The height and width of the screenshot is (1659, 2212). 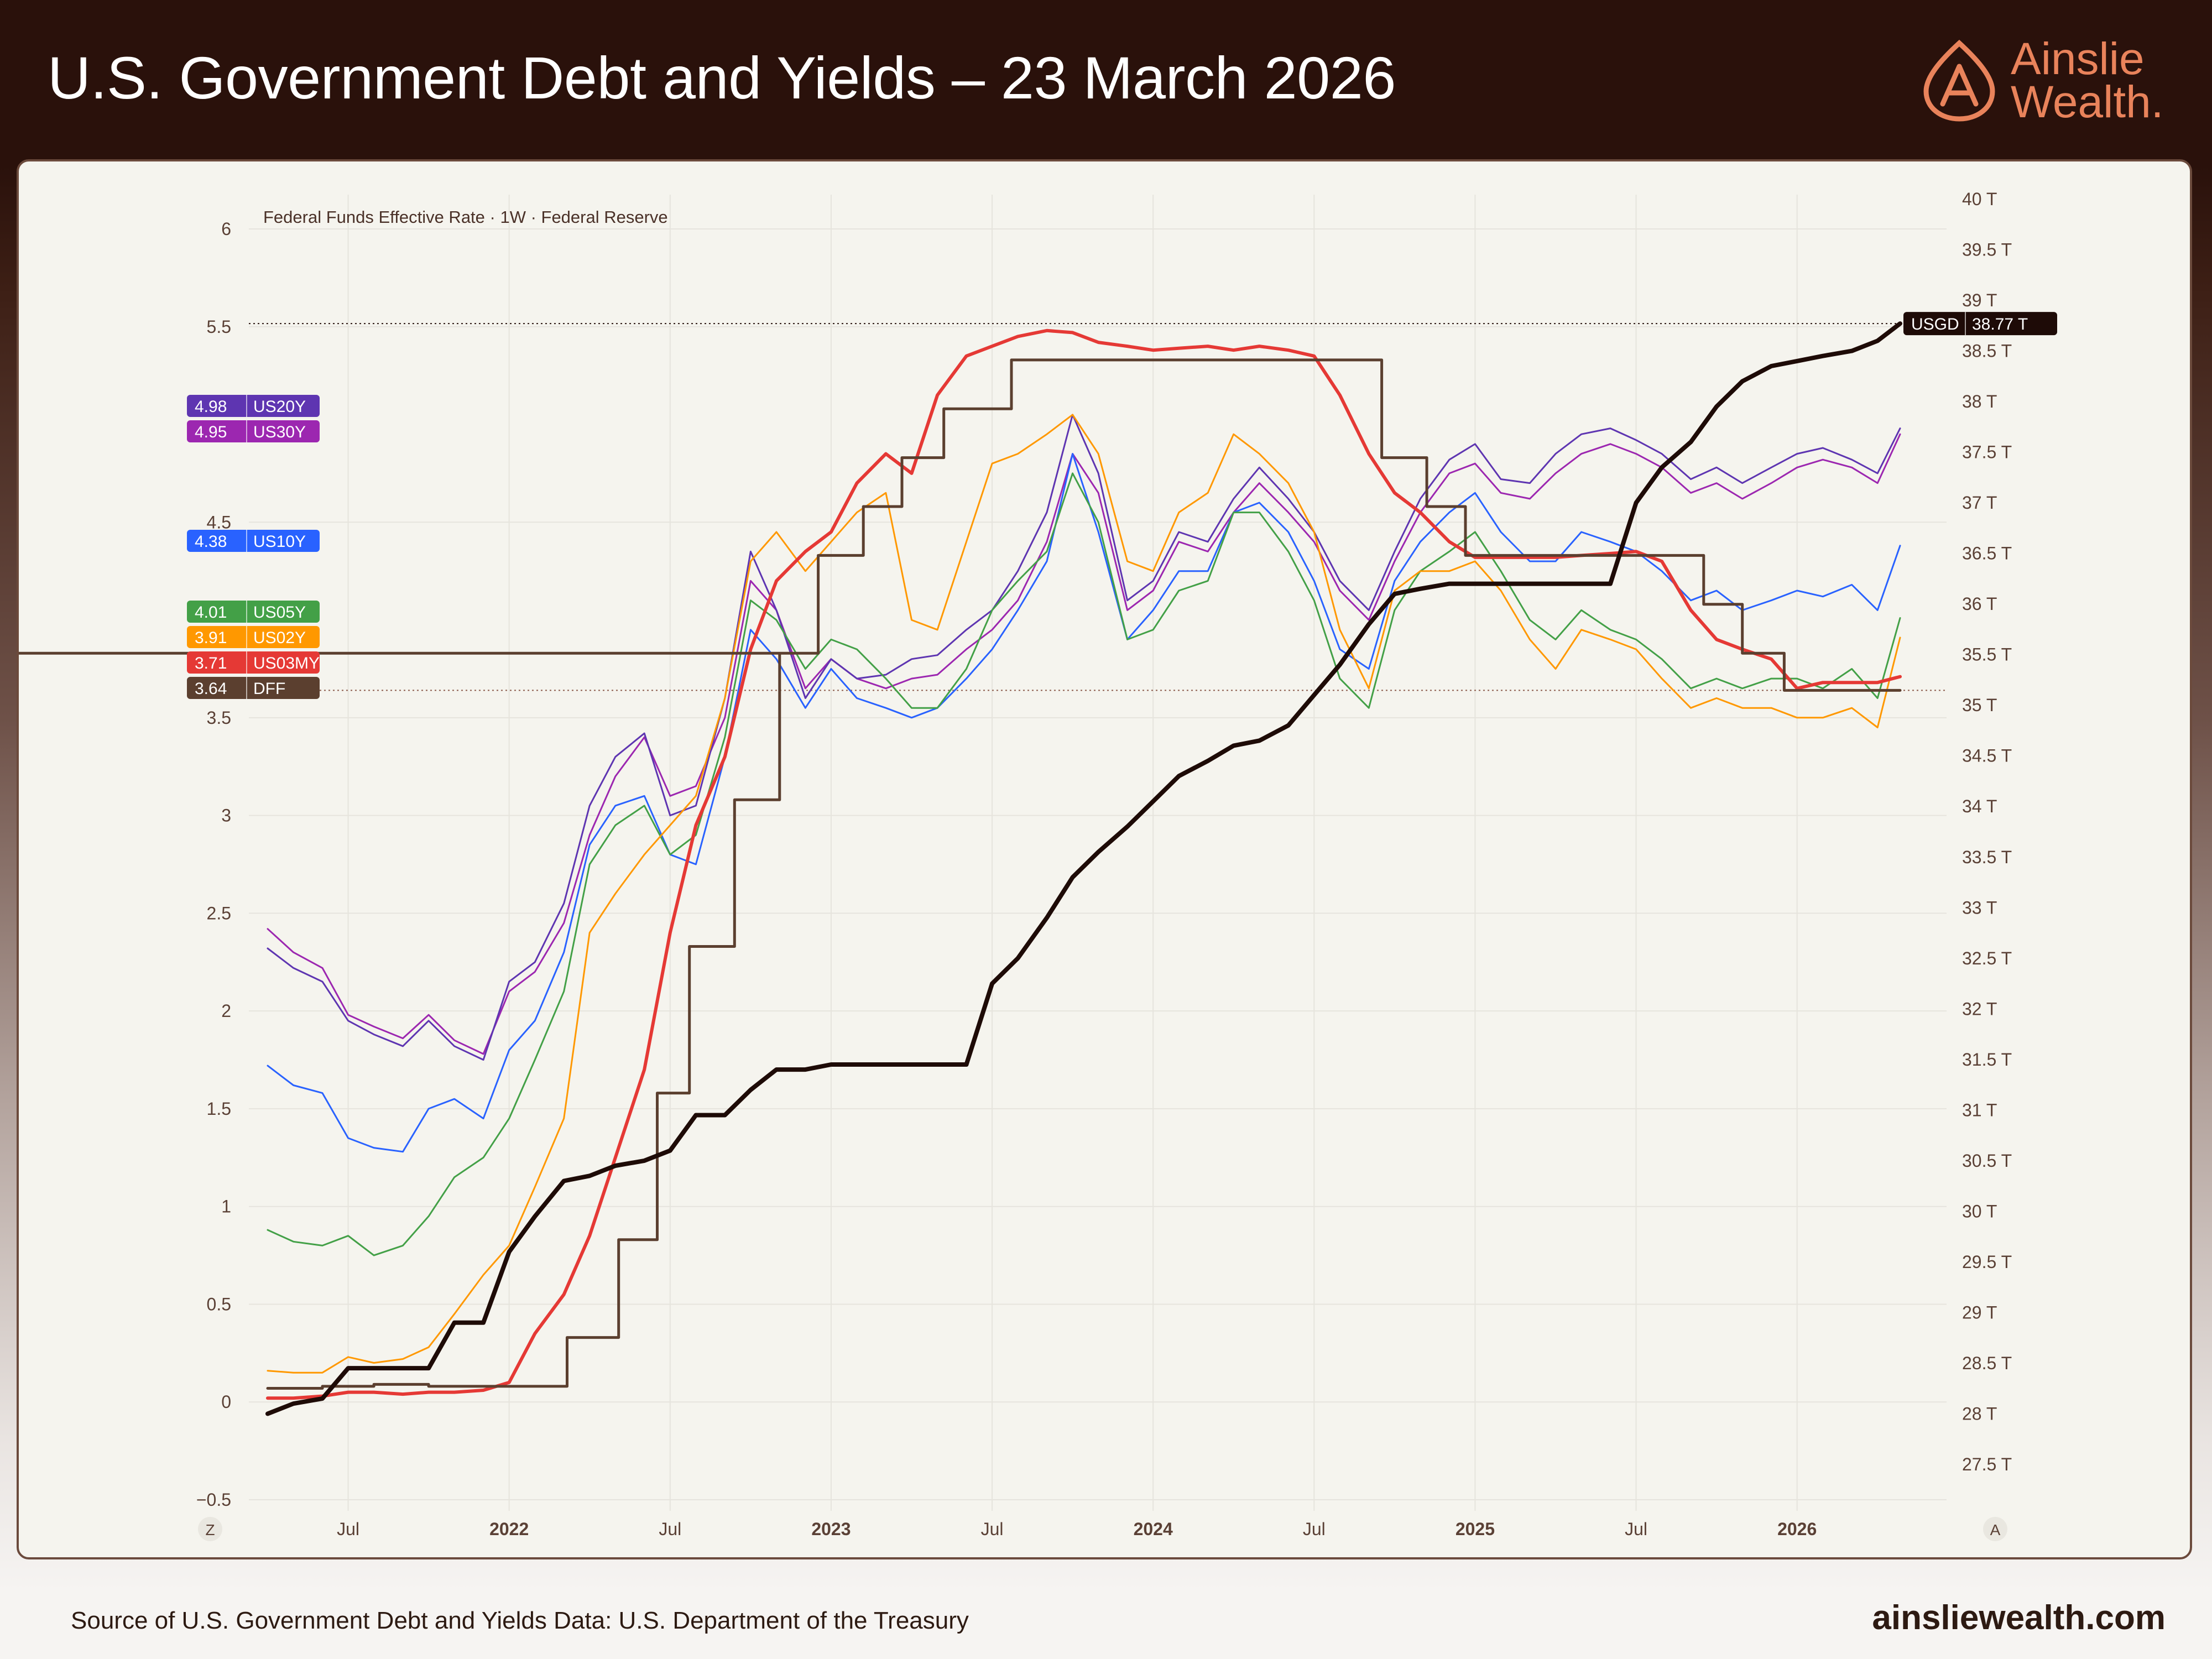 I want to click on left-tick-label: −0.5, so click(x=214, y=1500).